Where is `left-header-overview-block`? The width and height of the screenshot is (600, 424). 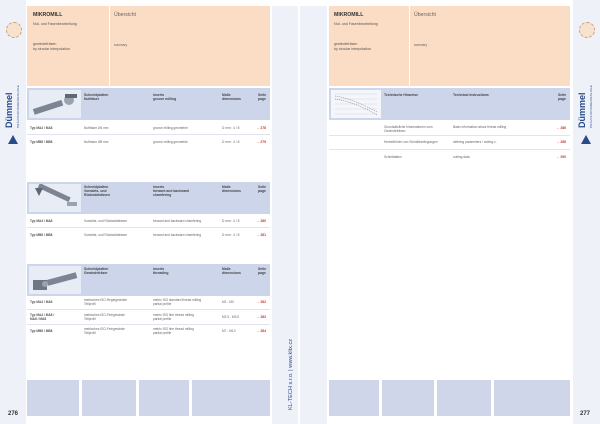 left-header-overview-block is located at coordinates (190, 46).